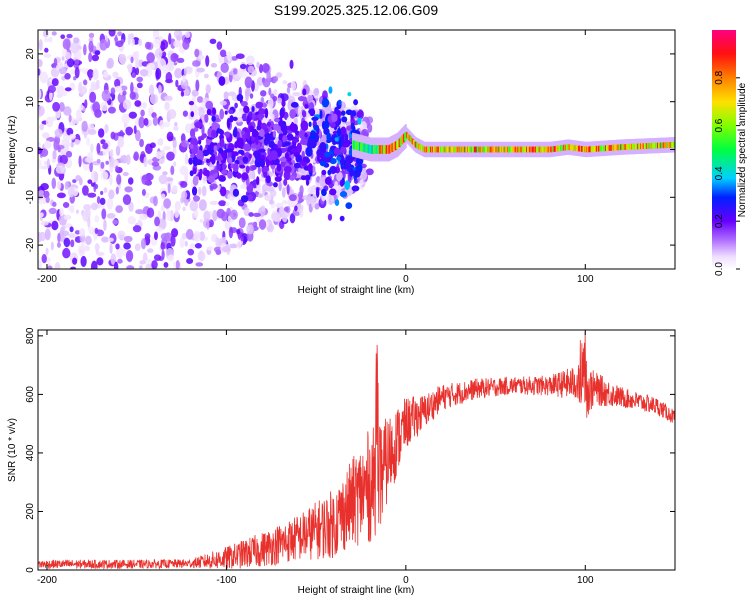 The height and width of the screenshot is (600, 750). Describe the element at coordinates (30, 335) in the screenshot. I see `y-tick-label: 800` at that location.